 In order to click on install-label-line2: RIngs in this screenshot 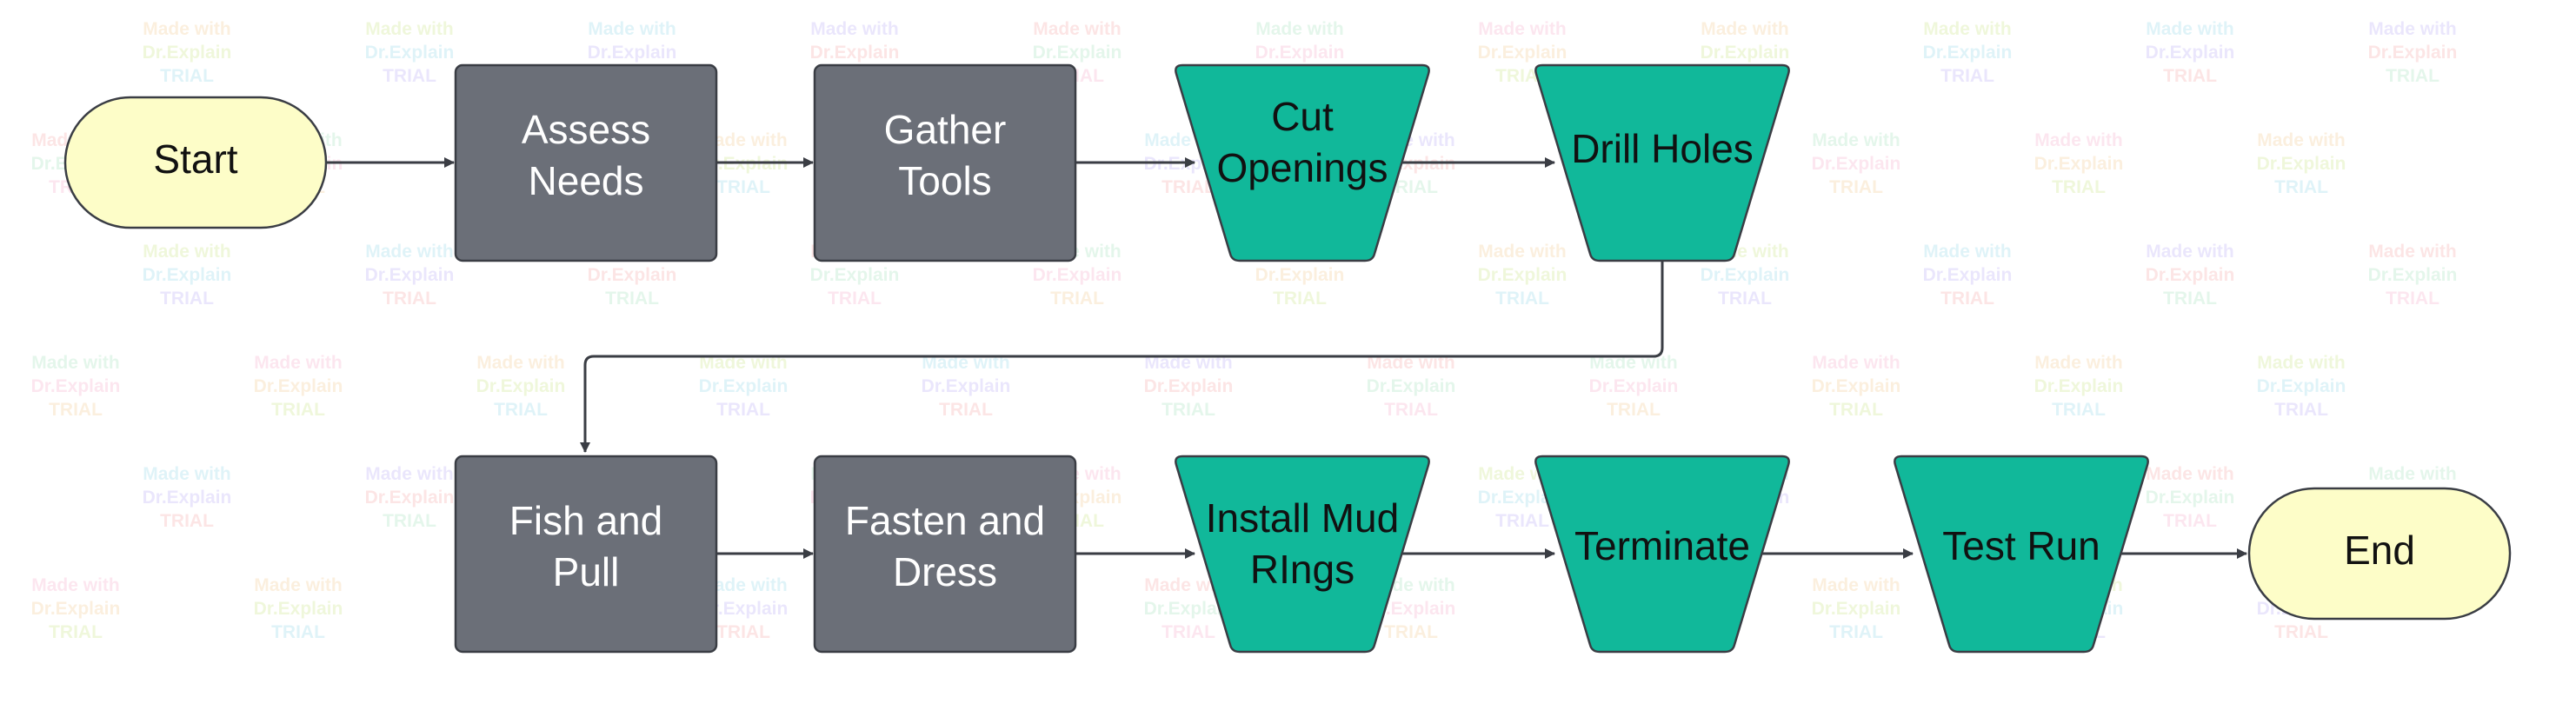, I will do `click(1302, 569)`.